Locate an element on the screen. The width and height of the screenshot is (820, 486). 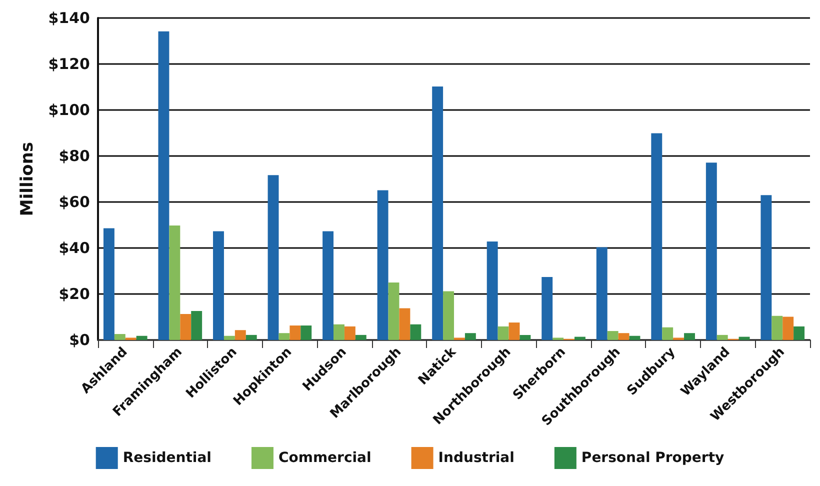
y-tick-label: $140 is located at coordinates (69, 18).